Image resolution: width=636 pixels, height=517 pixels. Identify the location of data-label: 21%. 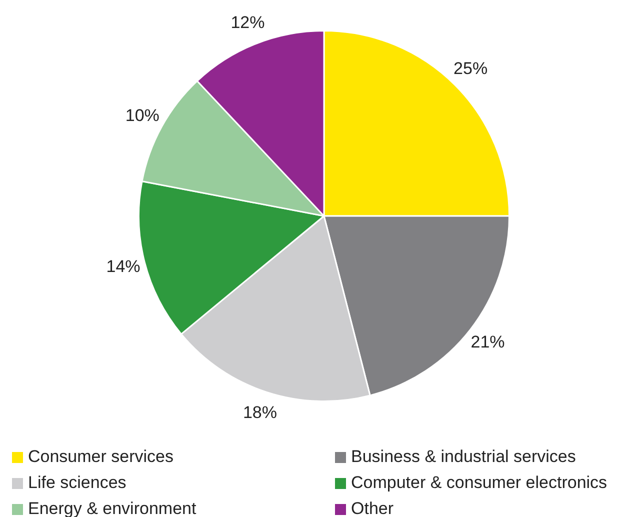
(487, 342).